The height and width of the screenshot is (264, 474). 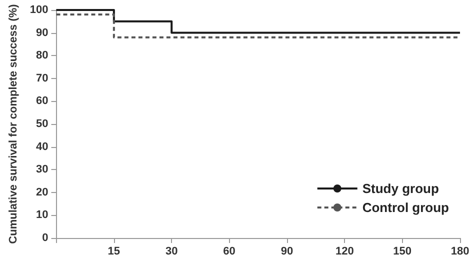 I want to click on y-tick-label: 60, so click(x=42, y=101).